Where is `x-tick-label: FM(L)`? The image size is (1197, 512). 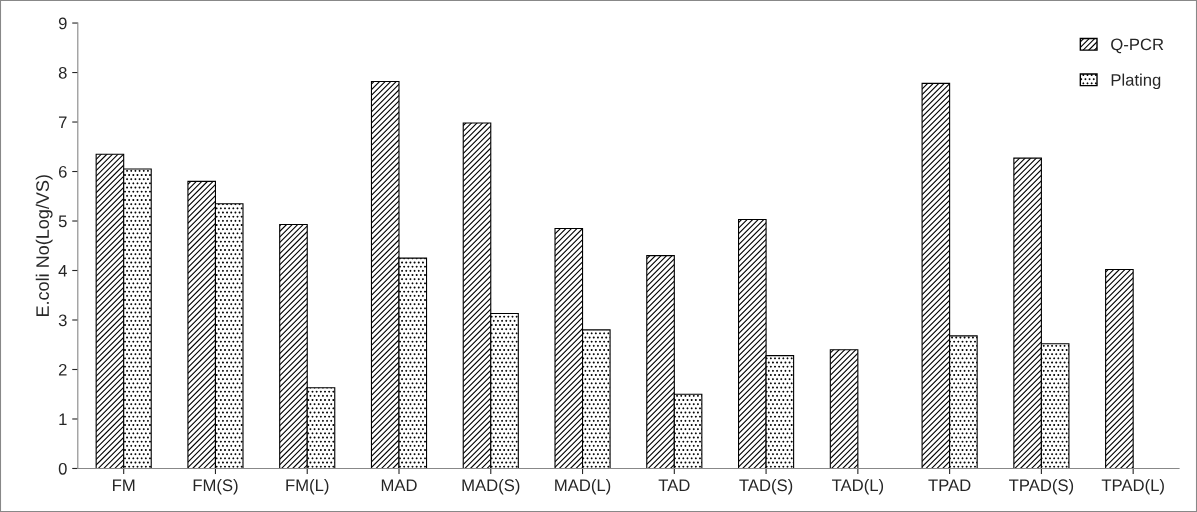
x-tick-label: FM(L) is located at coordinates (307, 486).